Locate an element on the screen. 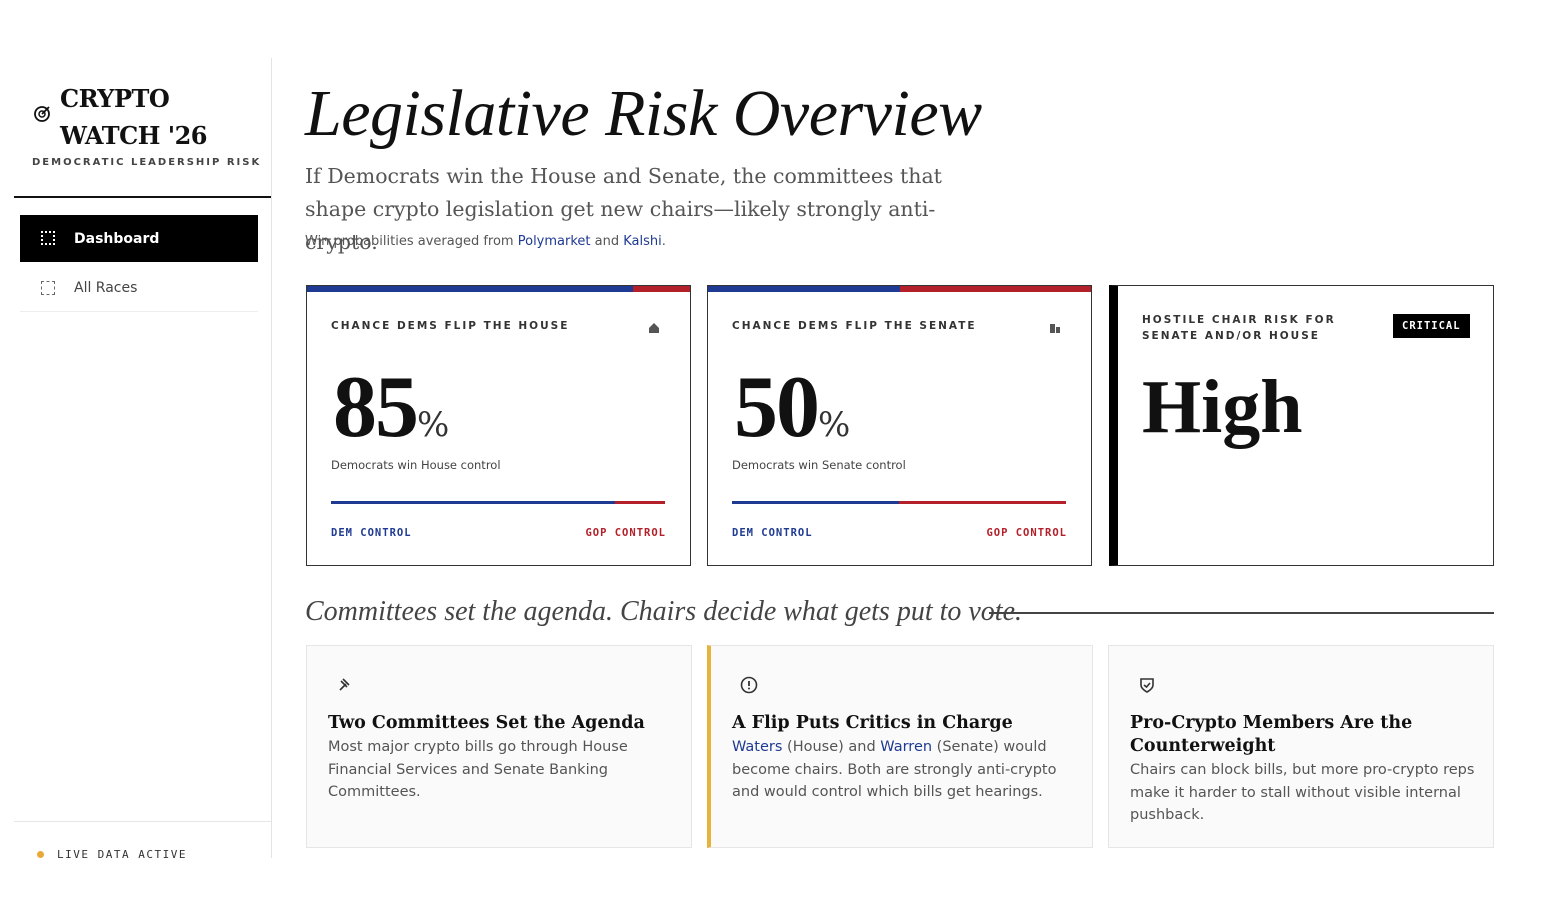 The width and height of the screenshot is (1546, 898). card-label: CHANCE DEMS FLIP THE SENATE is located at coordinates (854, 326).